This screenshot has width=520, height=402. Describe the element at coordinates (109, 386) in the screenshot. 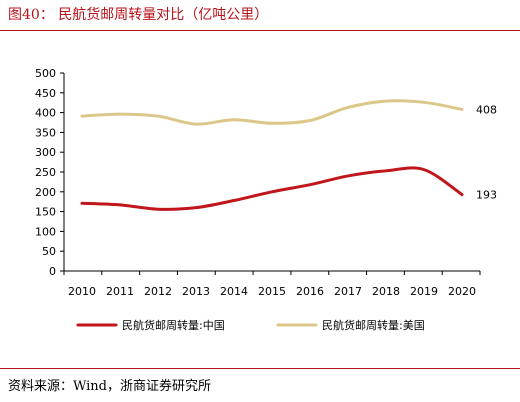

I see `source-note: 资料来源：Wind，浙商证券研究所` at that location.